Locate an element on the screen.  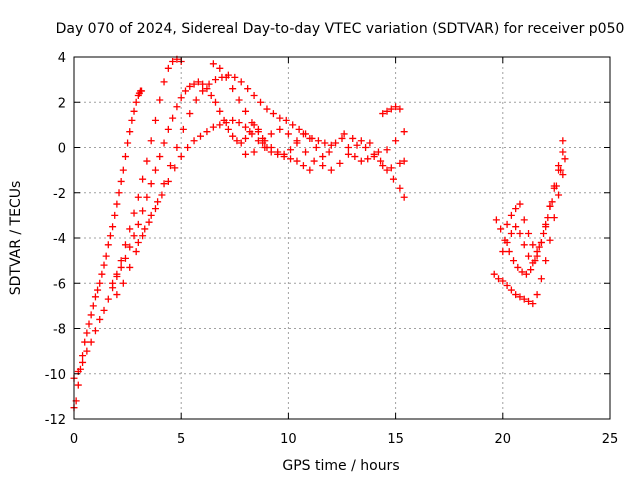
x-axis-label: GPS time / hours is located at coordinates (340, 466).